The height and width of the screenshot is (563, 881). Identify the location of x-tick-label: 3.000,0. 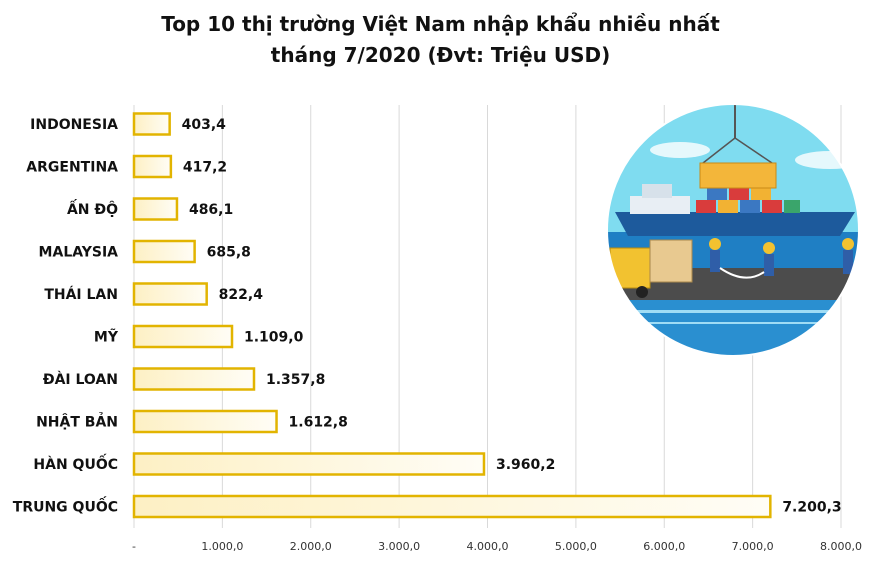
(399, 546).